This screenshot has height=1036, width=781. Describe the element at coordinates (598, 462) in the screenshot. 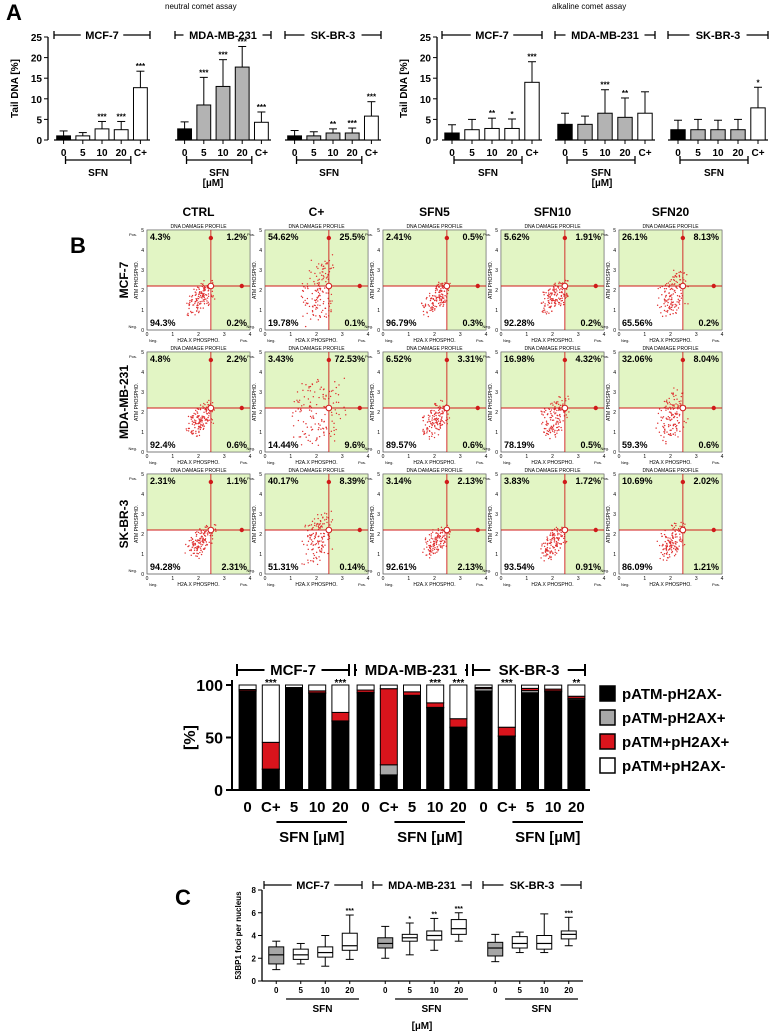

I see `x-end-label: Pos.` at that location.